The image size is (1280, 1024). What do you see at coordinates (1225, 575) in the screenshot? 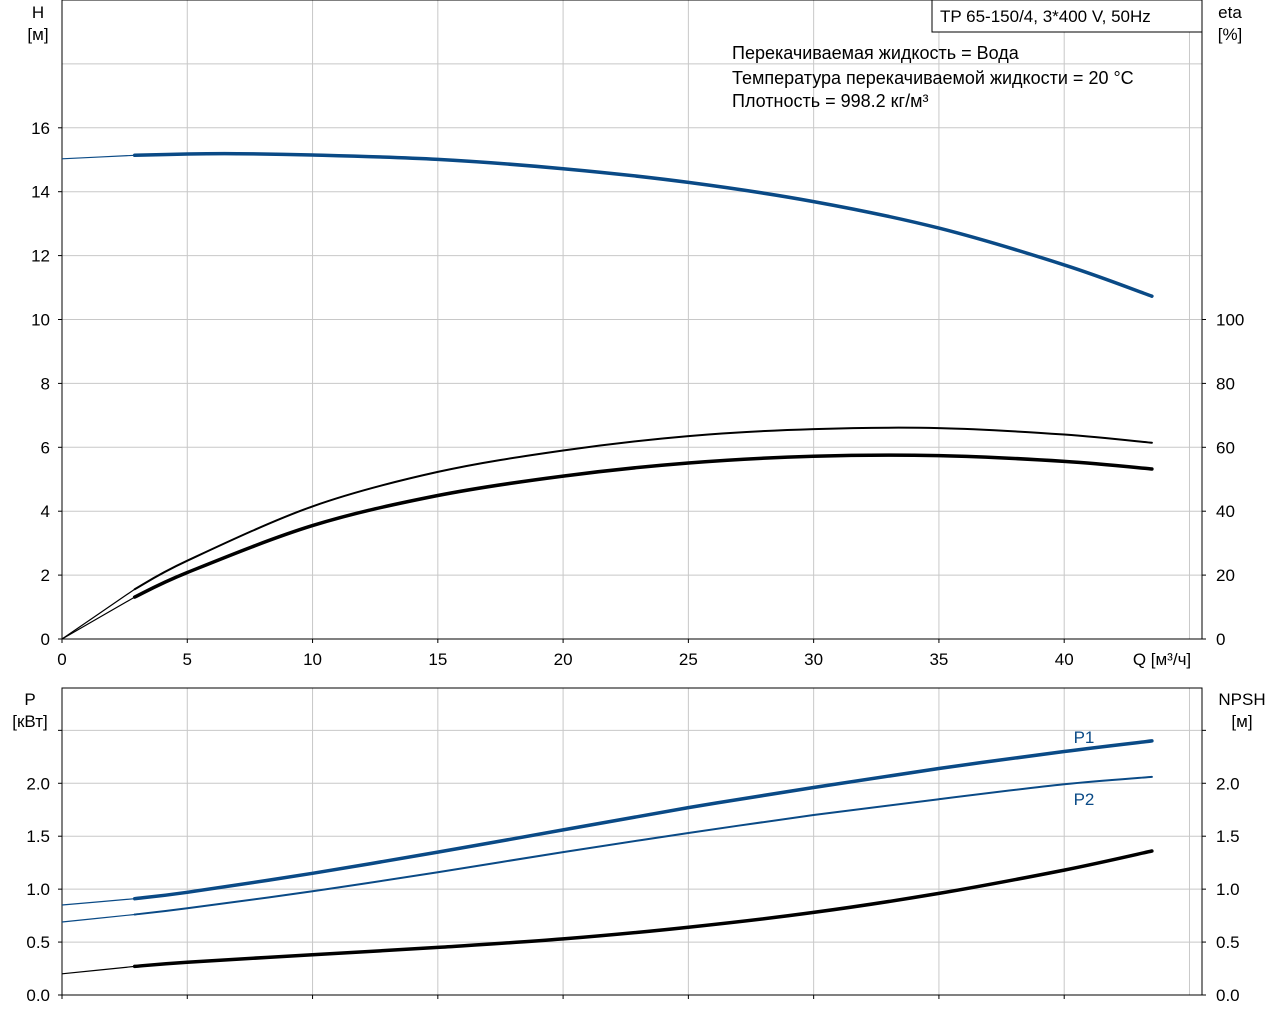
I see `top-y-right-tick-20: 20` at bounding box center [1225, 575].